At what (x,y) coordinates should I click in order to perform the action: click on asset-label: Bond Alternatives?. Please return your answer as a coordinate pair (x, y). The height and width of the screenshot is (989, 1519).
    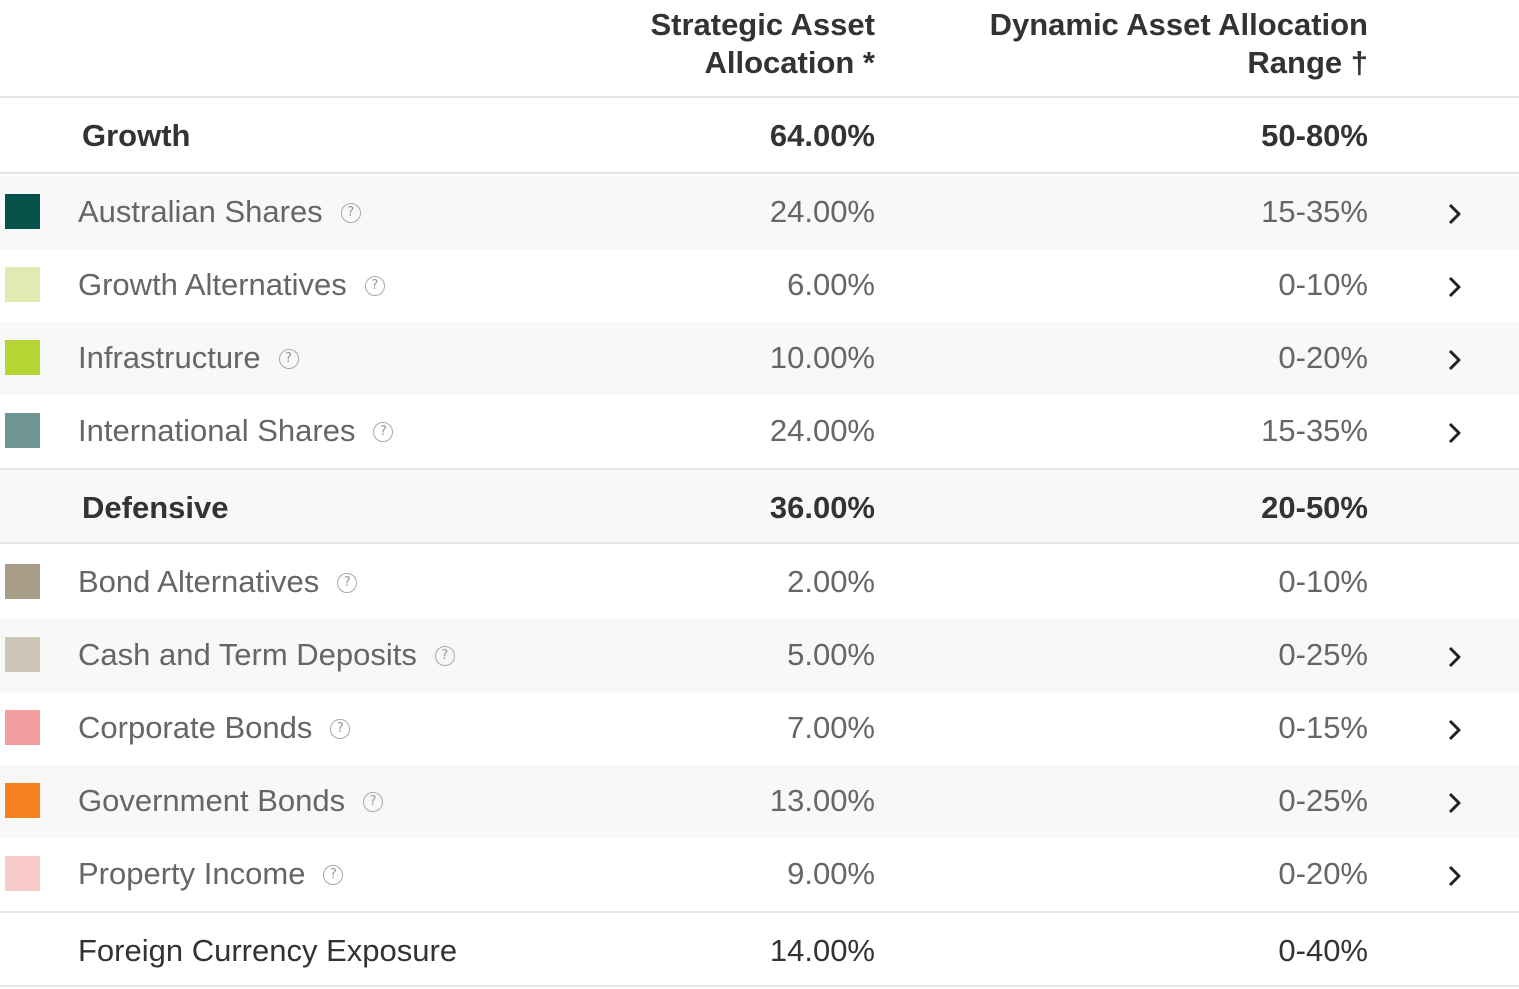
    Looking at the image, I should click on (218, 582).